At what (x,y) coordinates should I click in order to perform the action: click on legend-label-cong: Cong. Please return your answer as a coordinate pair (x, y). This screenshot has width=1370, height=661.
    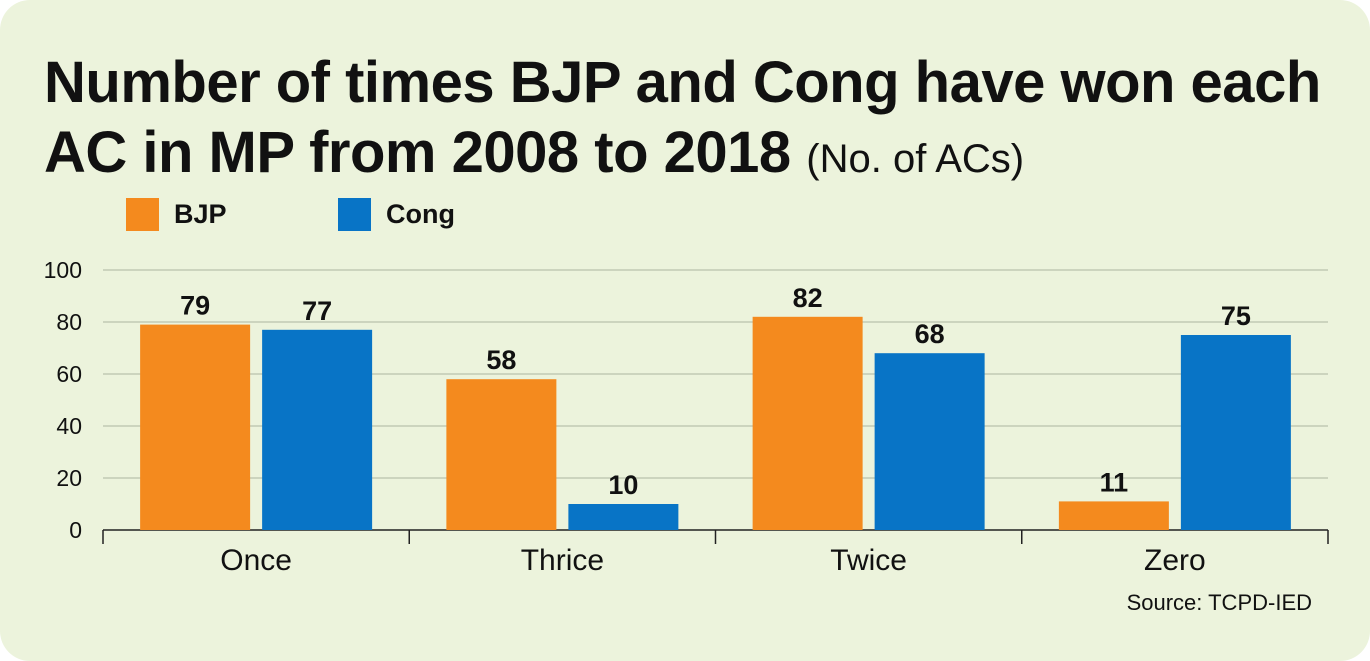
    Looking at the image, I should click on (420, 214).